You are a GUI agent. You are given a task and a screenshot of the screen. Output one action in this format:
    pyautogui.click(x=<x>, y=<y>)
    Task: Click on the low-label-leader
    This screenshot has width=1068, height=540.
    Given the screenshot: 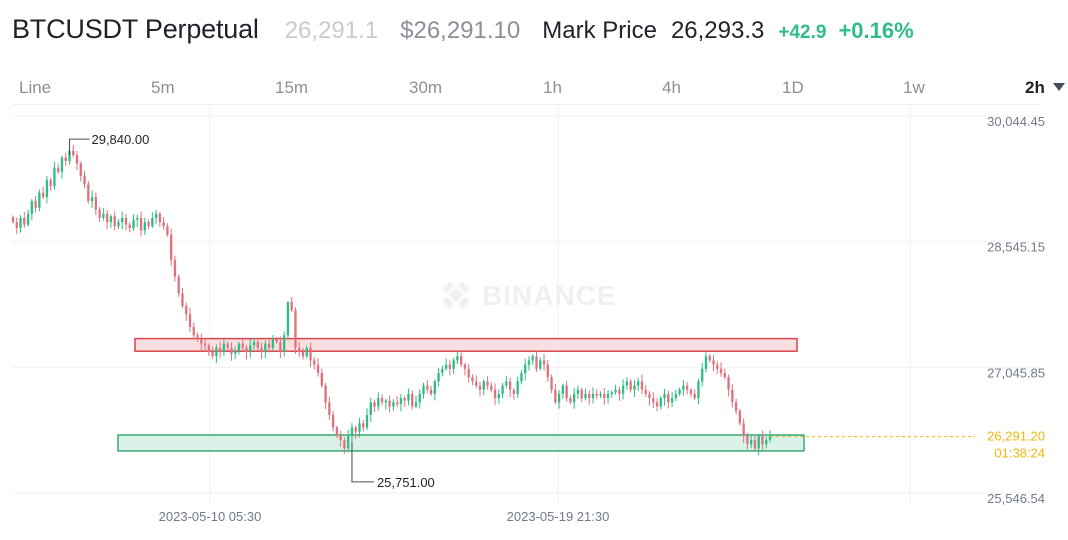 What is the action you would take?
    pyautogui.click(x=362, y=462)
    